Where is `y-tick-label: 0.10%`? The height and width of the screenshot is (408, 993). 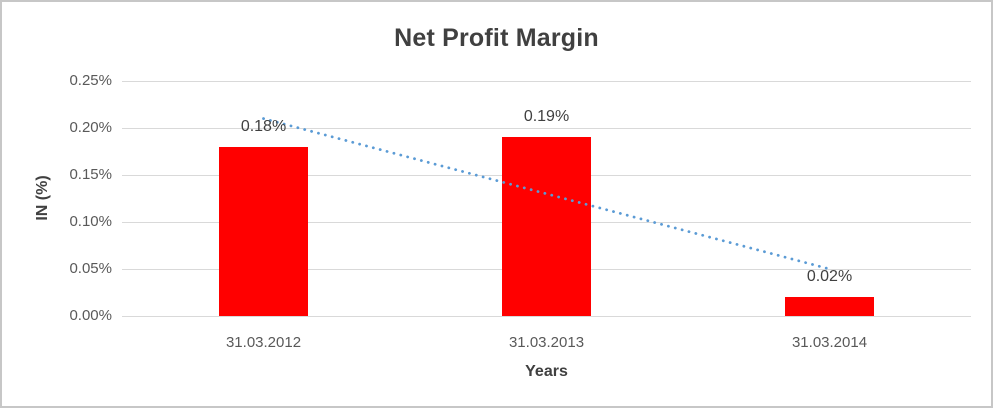
y-tick-label: 0.10% is located at coordinates (90, 221).